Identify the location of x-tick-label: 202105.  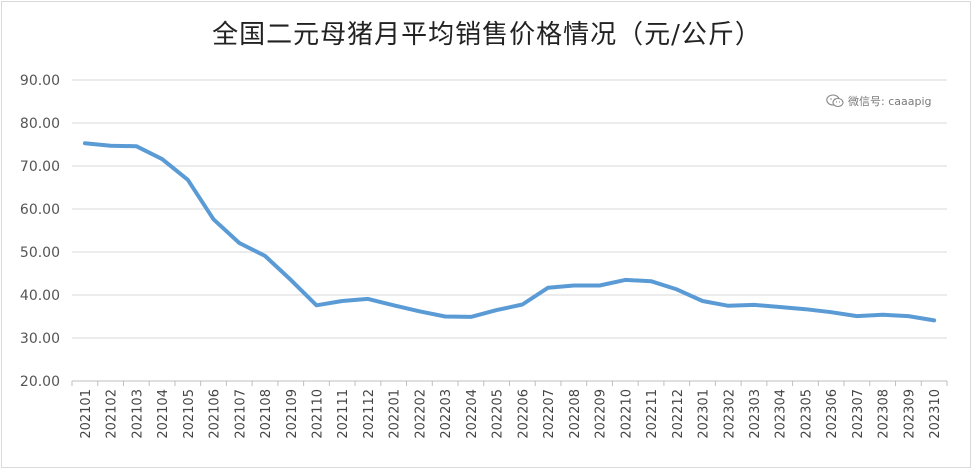
(189, 414).